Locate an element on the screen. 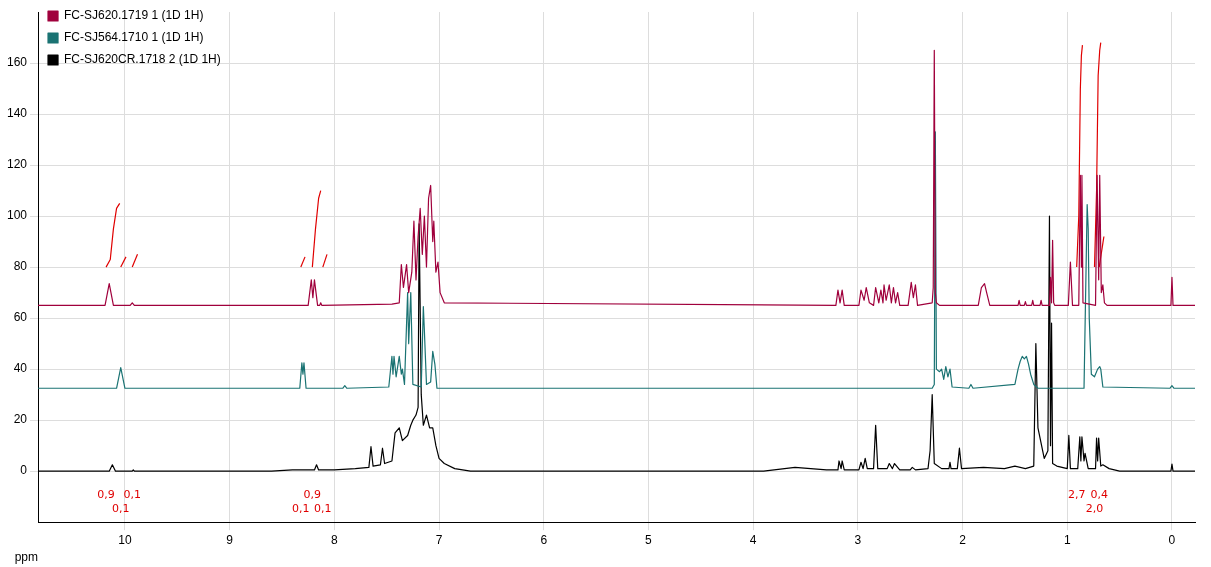 The height and width of the screenshot is (567, 1211). annotation: 2,0 is located at coordinates (1094, 509).